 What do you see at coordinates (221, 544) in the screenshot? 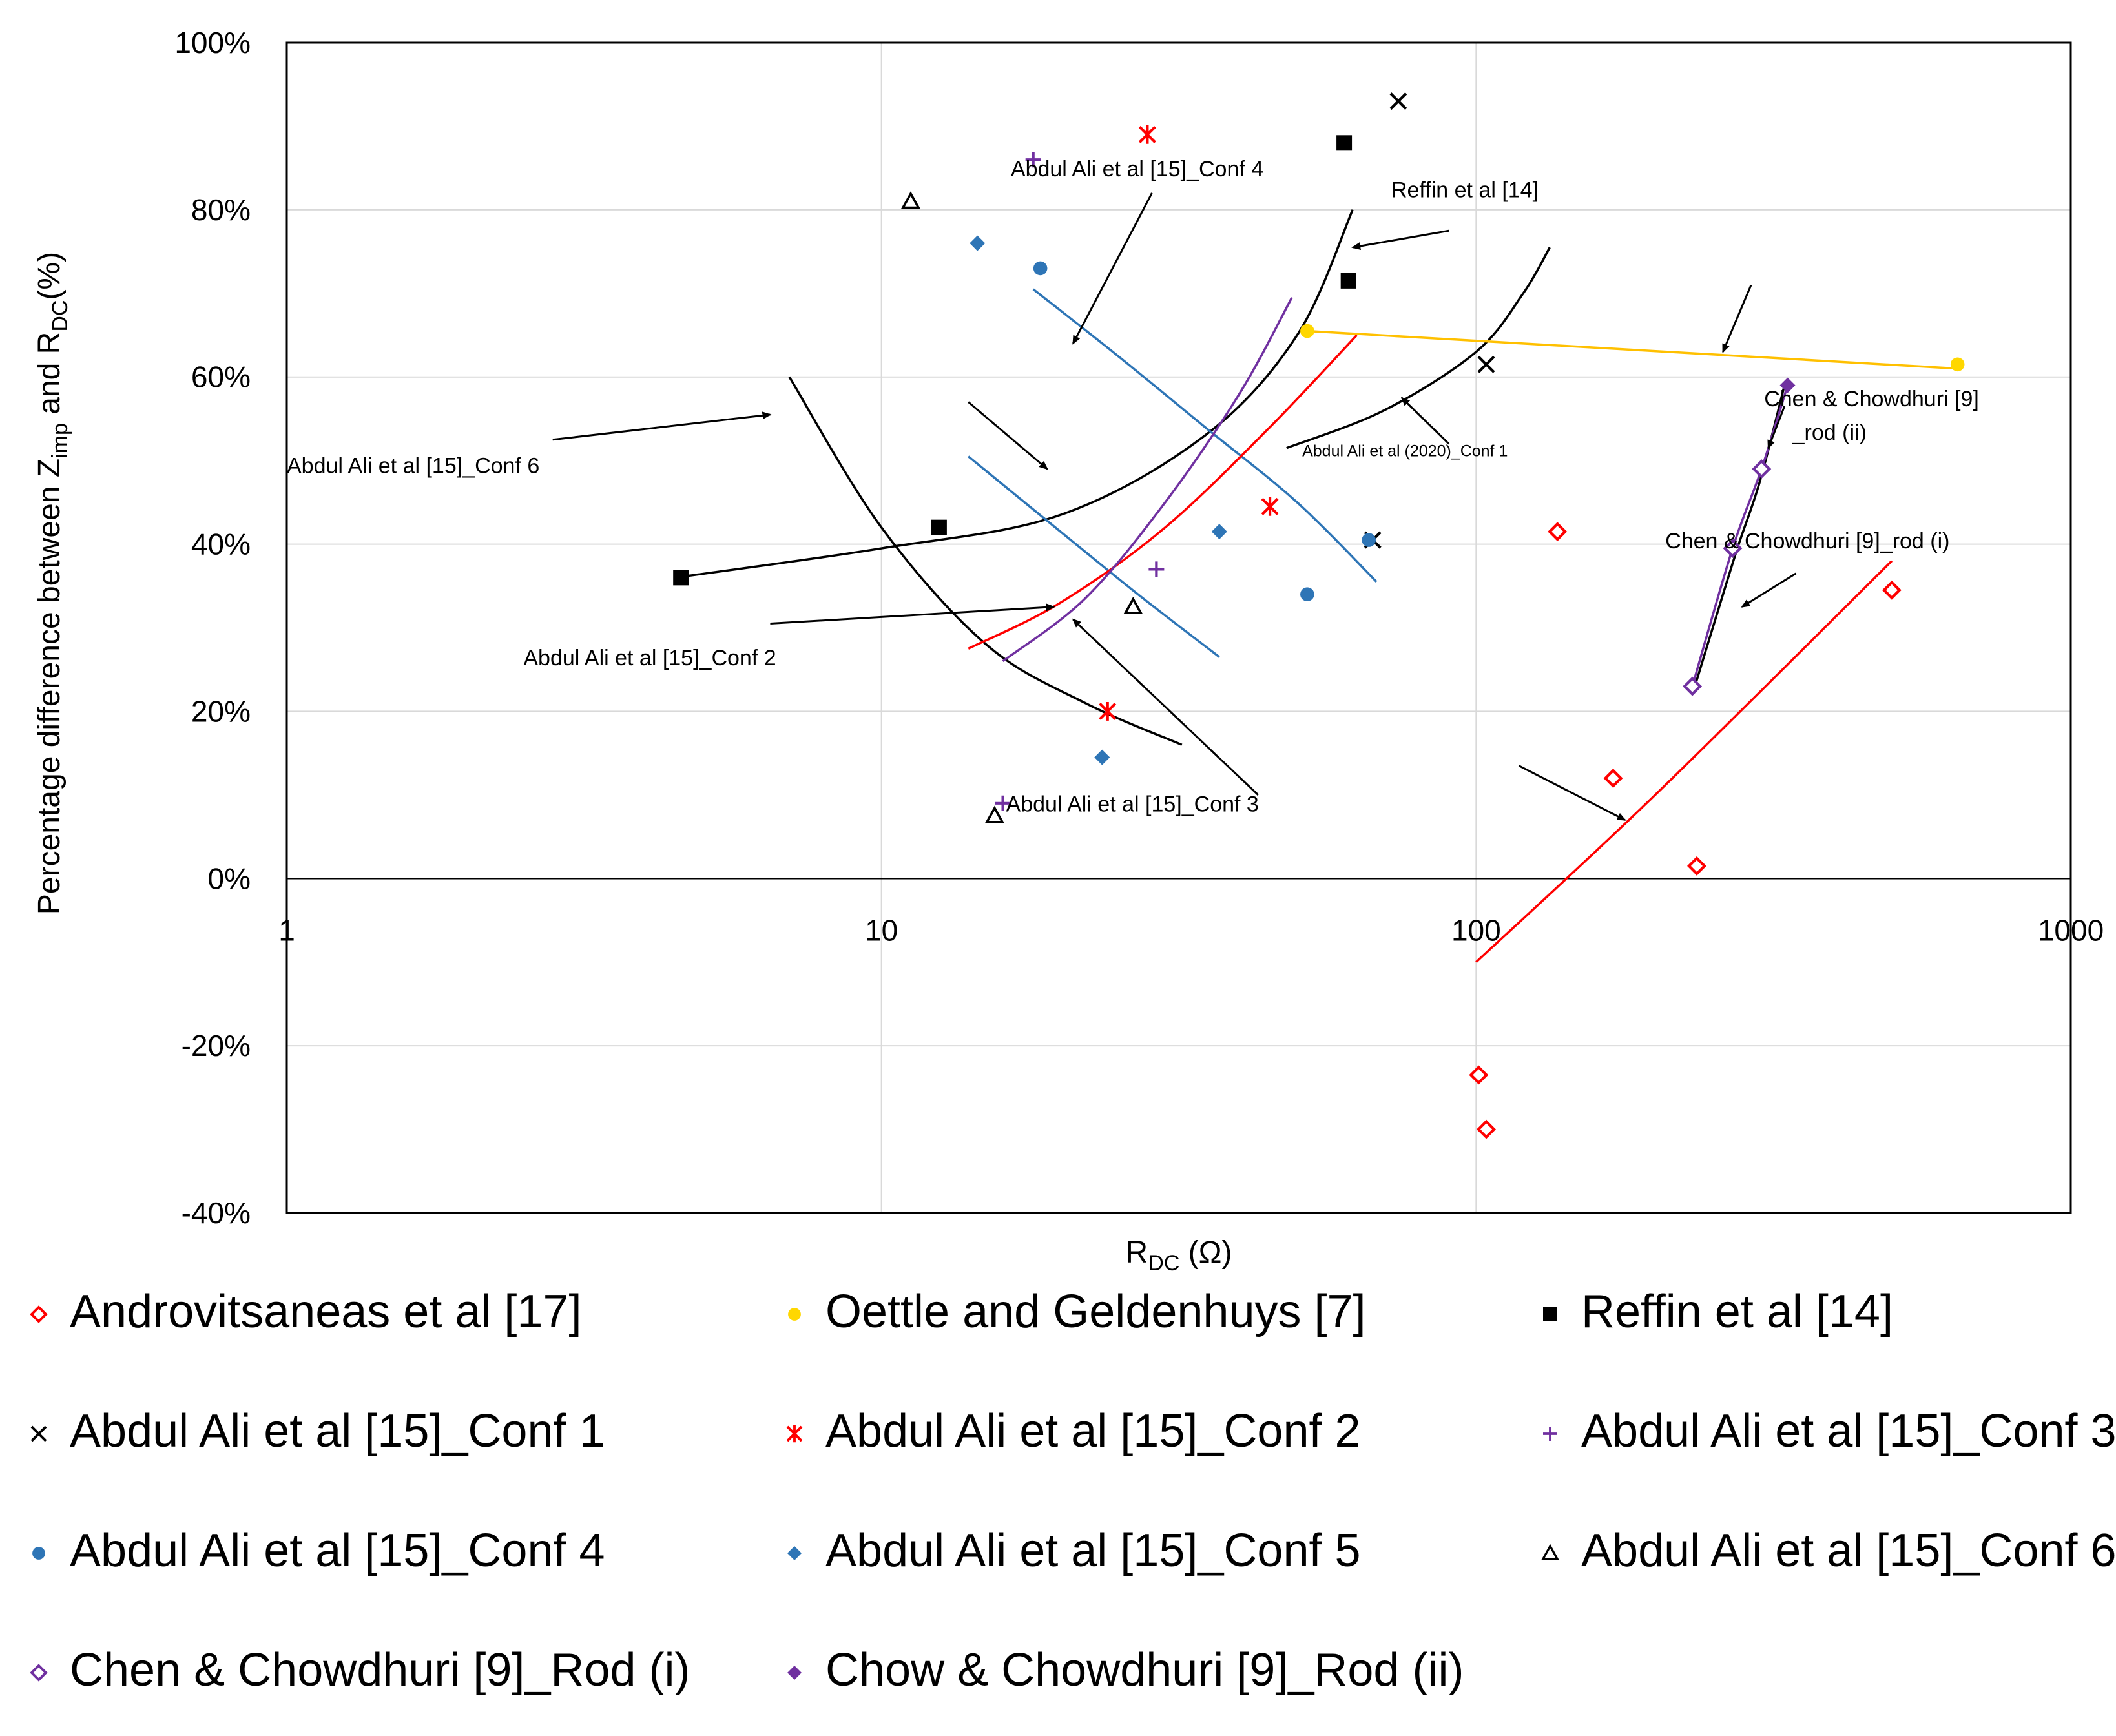
I see `y-tick-label: 40%` at bounding box center [221, 544].